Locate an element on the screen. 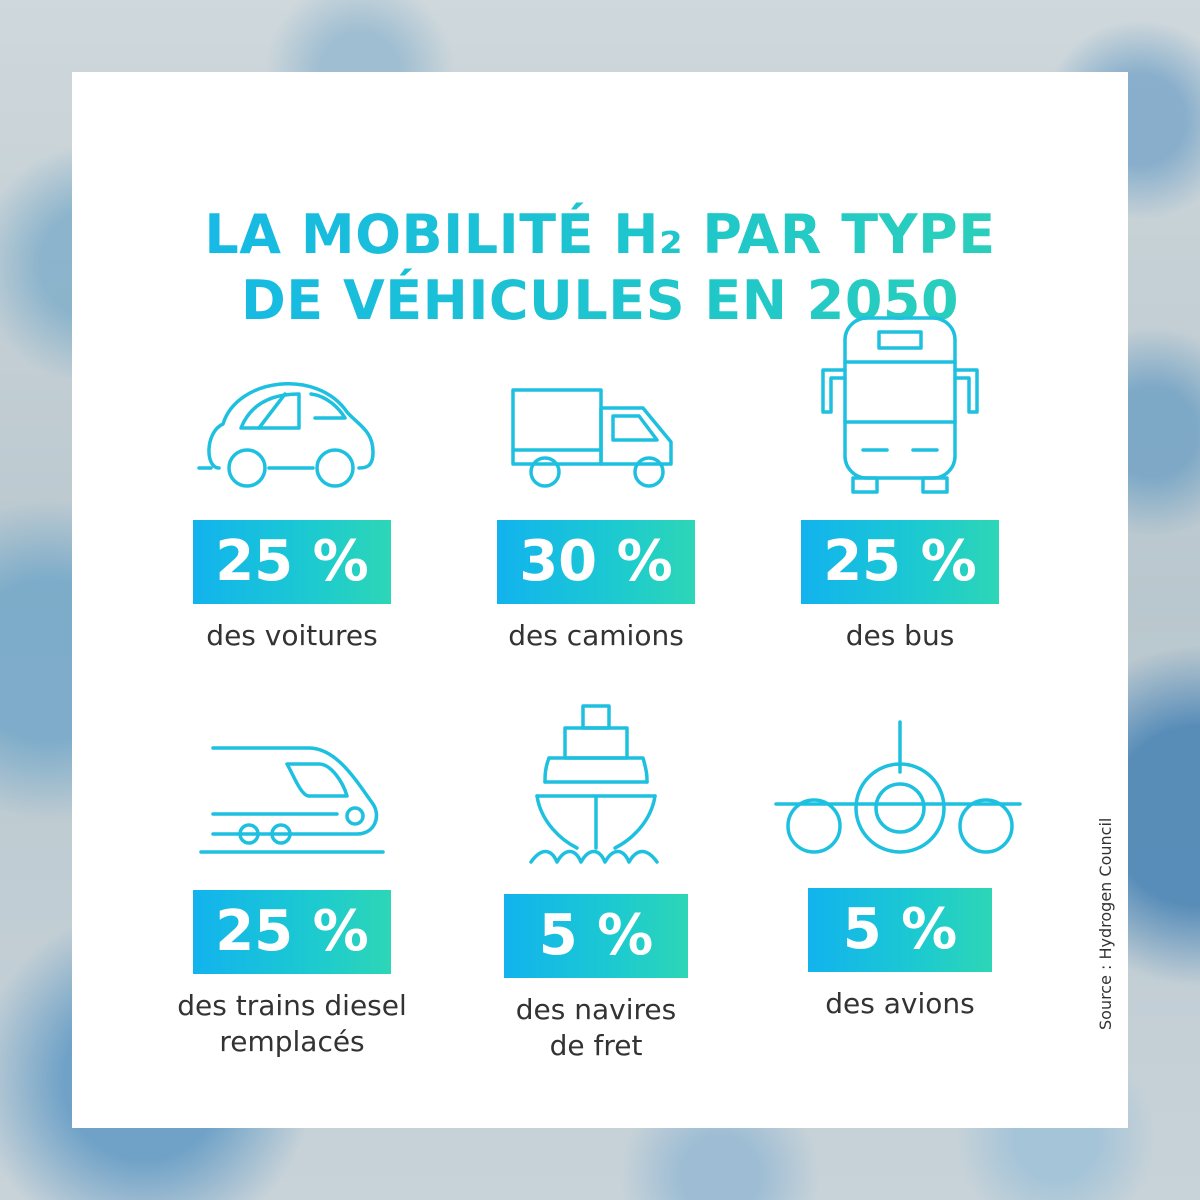  caption-cars: des voitures is located at coordinates (292, 636).